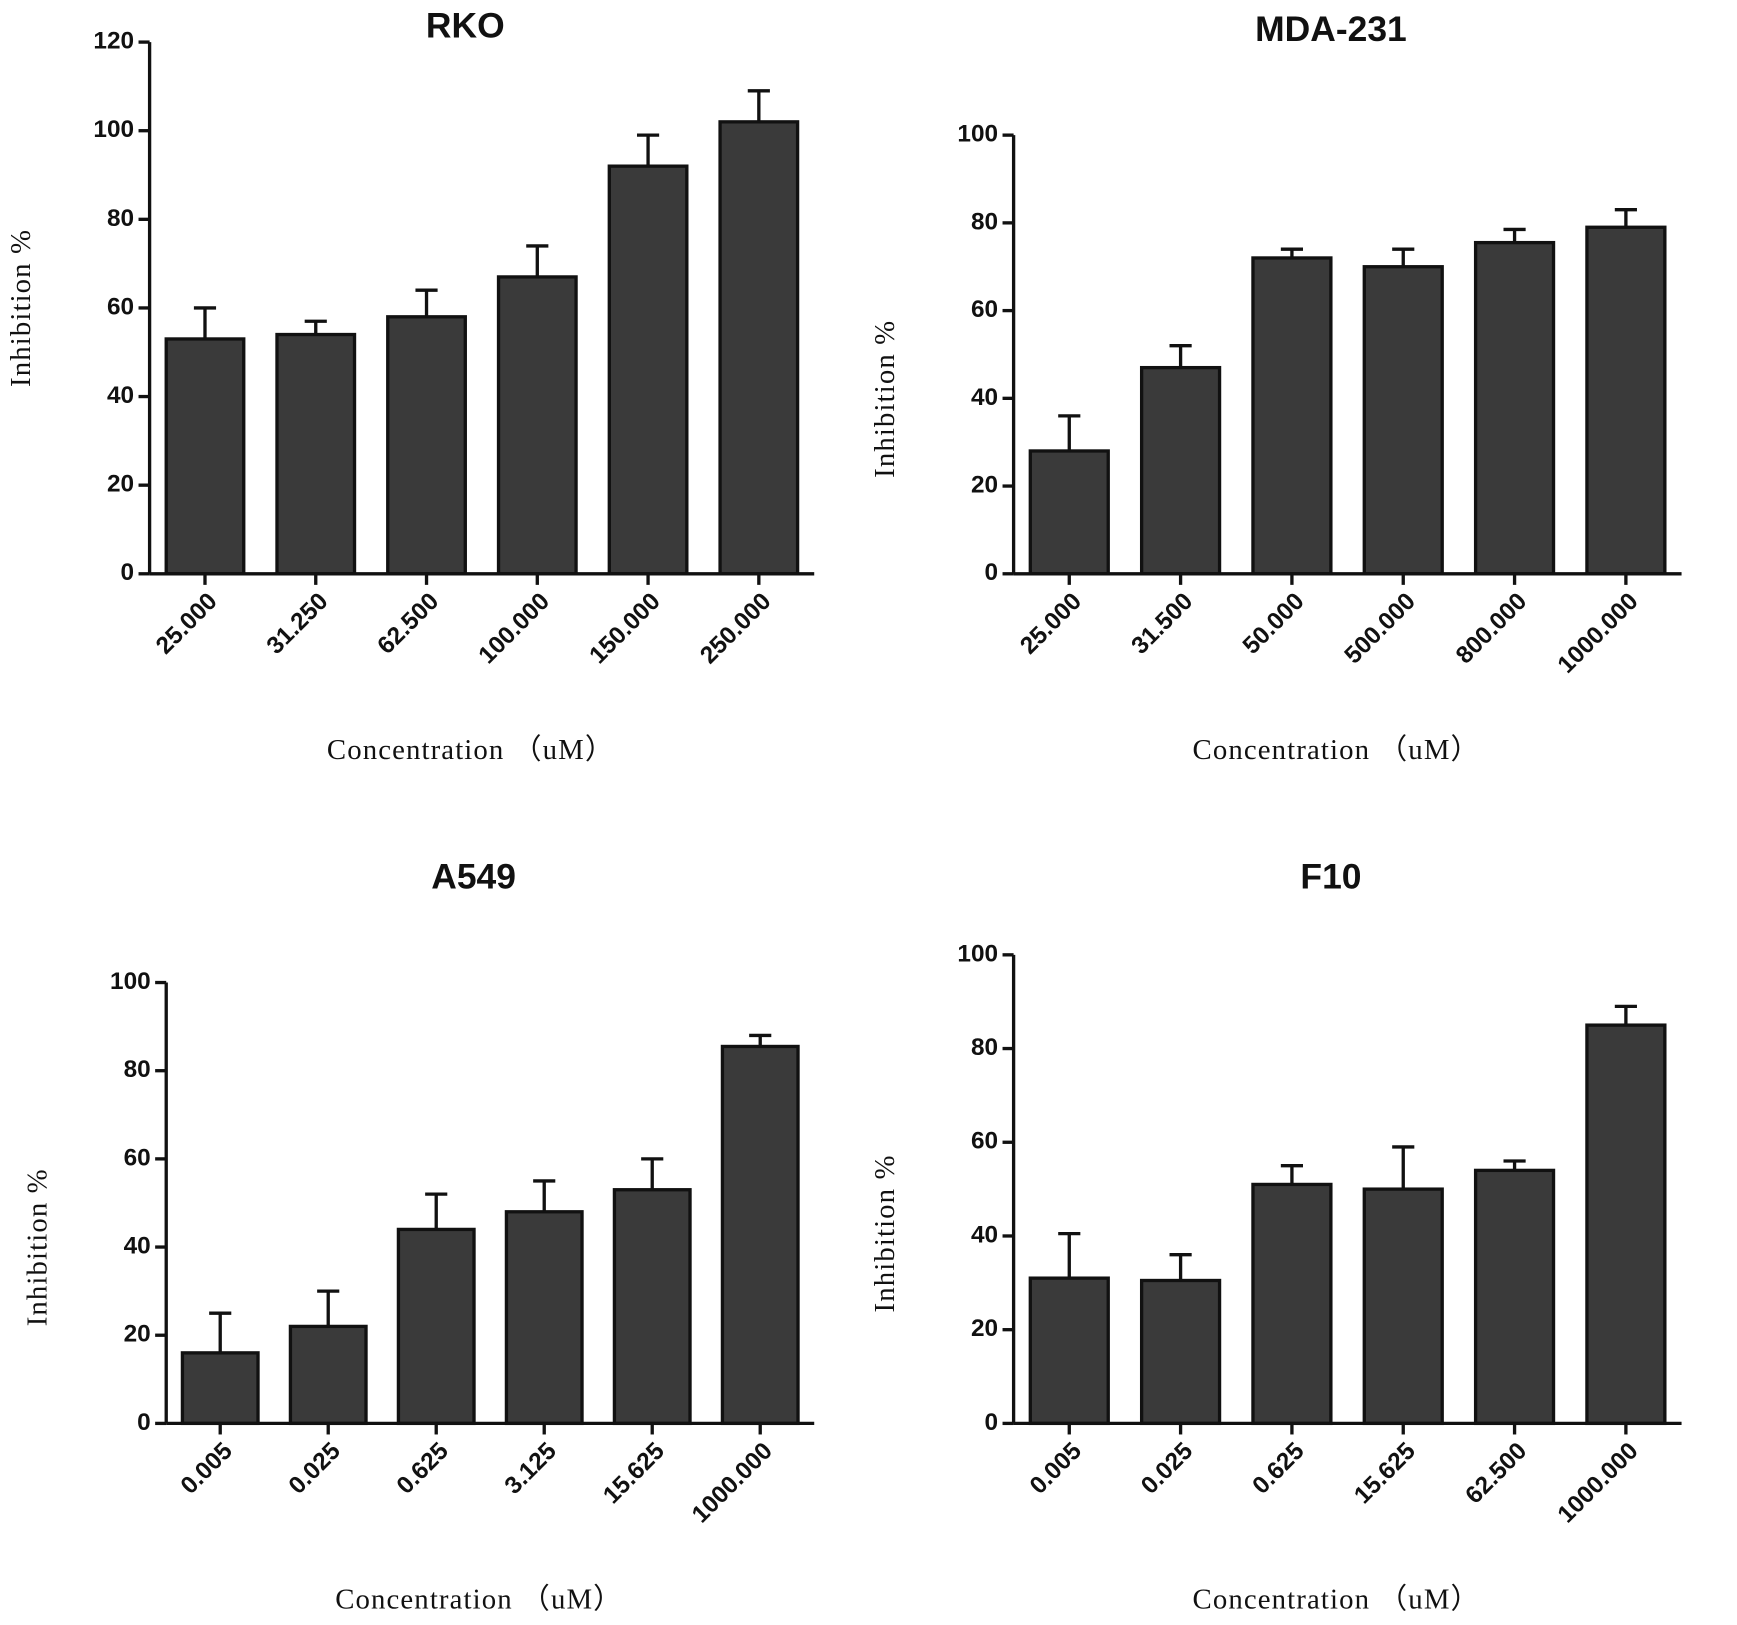 Image resolution: width=1737 pixels, height=1625 pixels. I want to click on x-tick-label: 3.125, so click(531, 1468).